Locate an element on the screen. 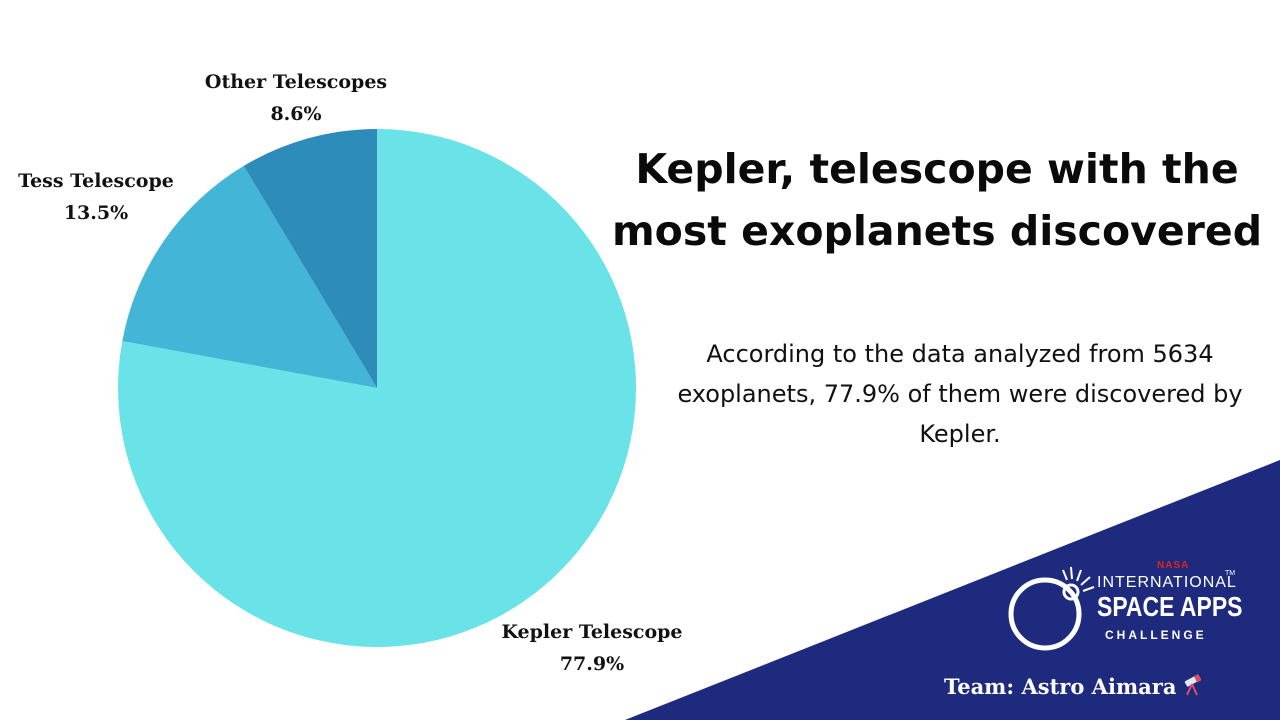 The height and width of the screenshot is (720, 1280). label-other-name: Other Telescopes is located at coordinates (296, 82).